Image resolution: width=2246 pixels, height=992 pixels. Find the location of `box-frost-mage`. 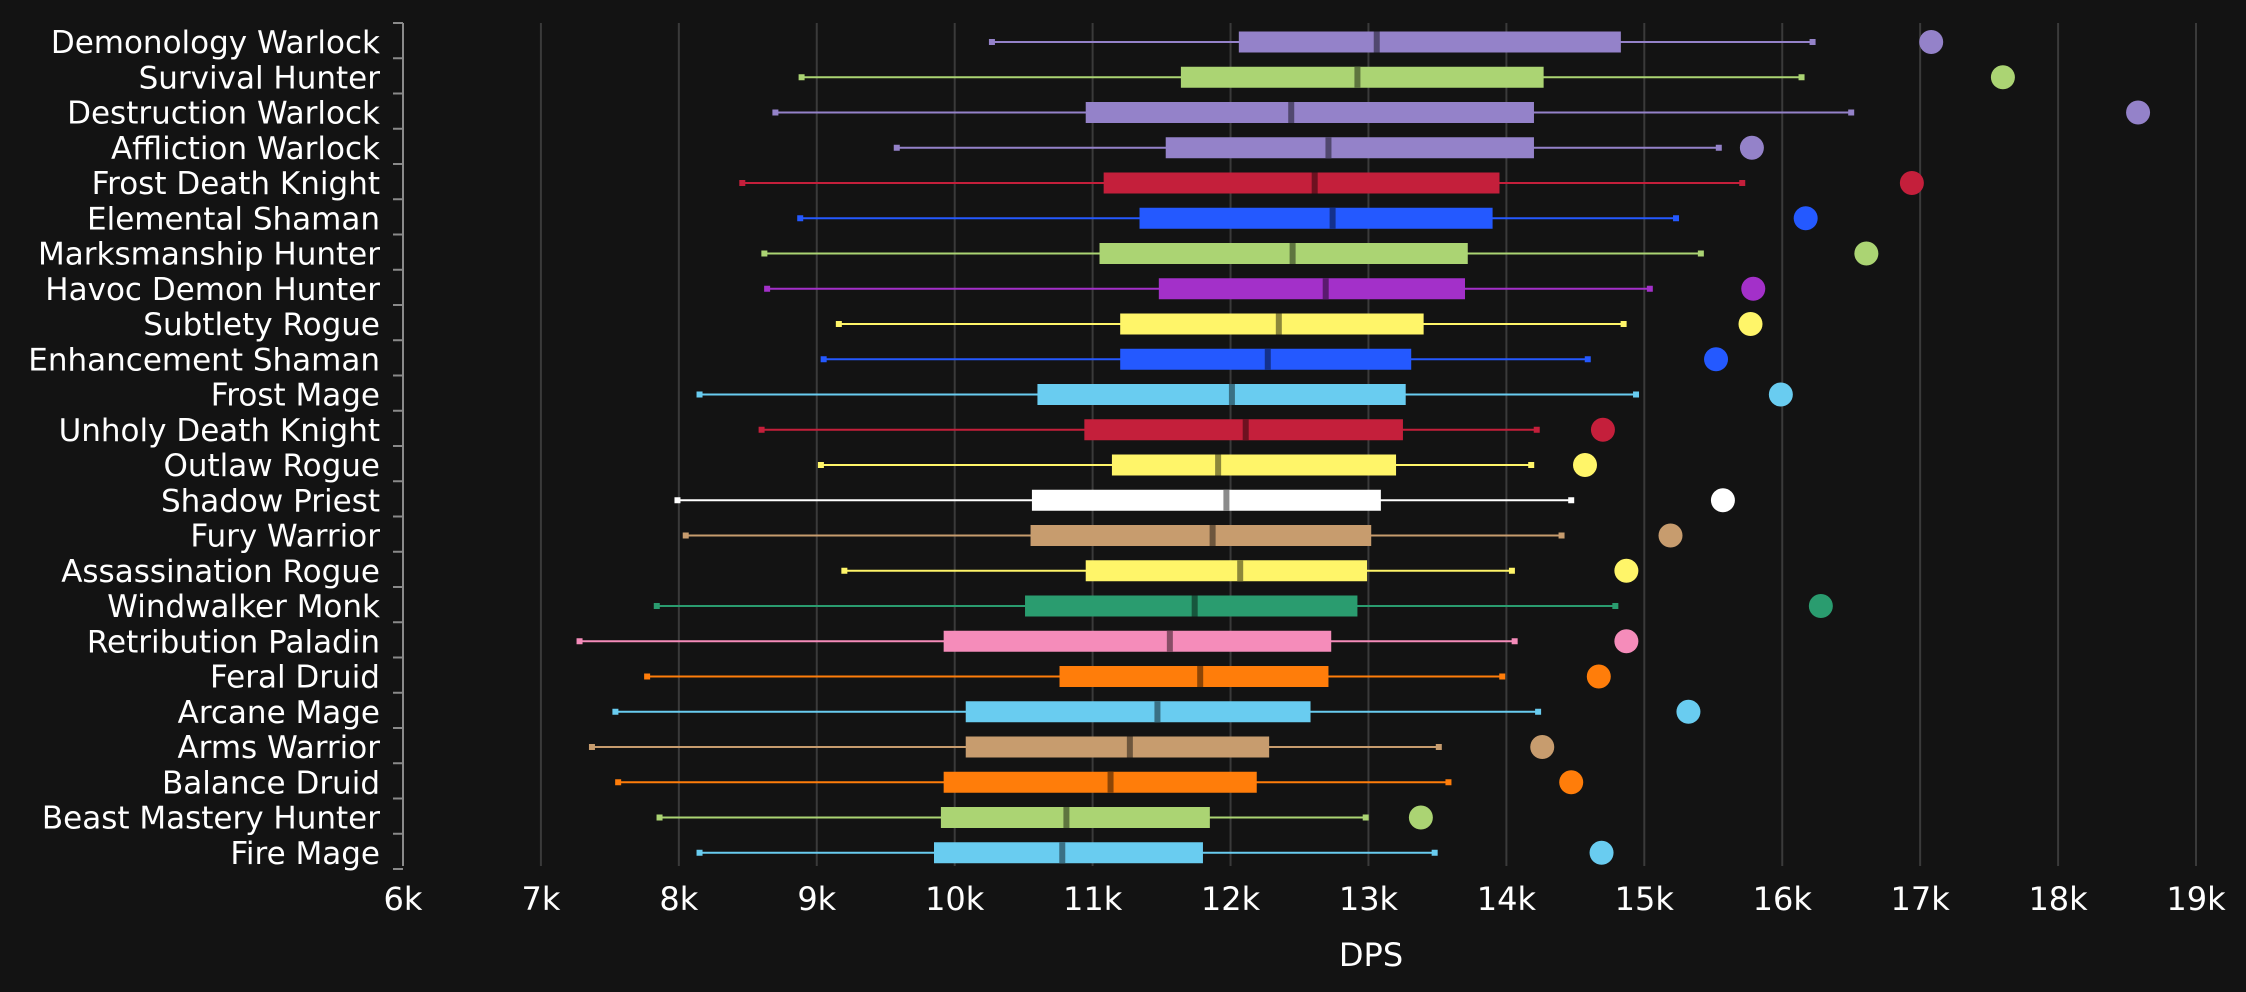

box-frost-mage is located at coordinates (1244, 394).